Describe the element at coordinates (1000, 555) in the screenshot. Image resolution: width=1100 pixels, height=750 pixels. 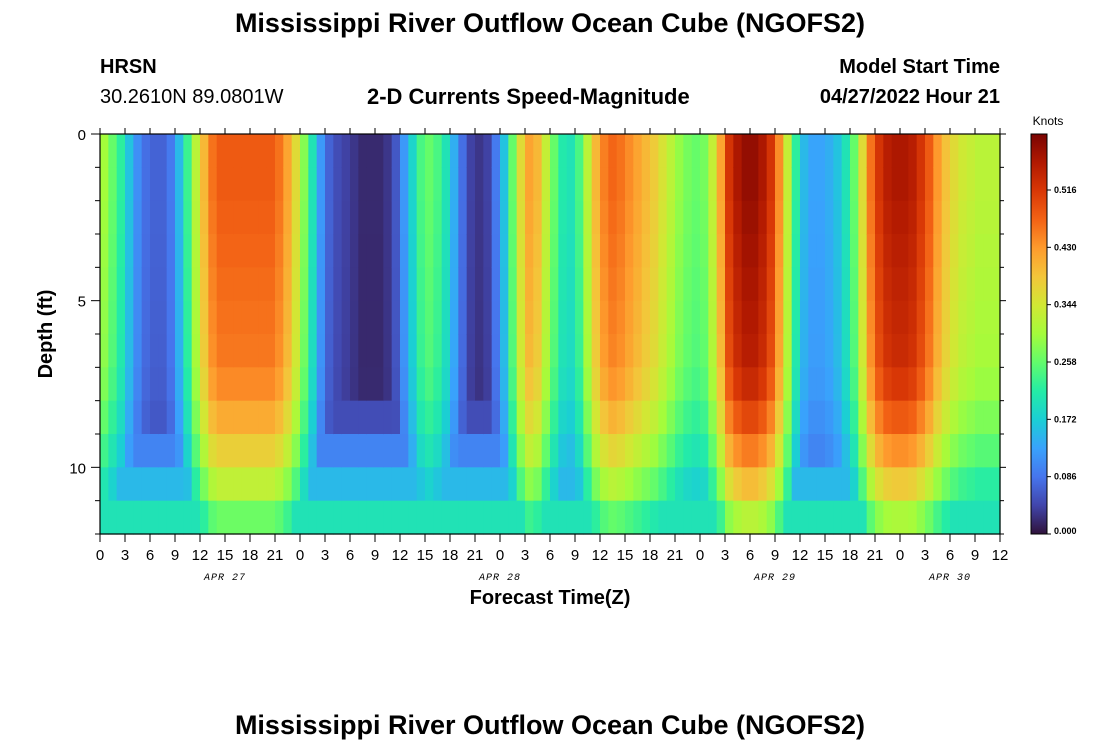
I see `x-tick-label: 12` at that location.